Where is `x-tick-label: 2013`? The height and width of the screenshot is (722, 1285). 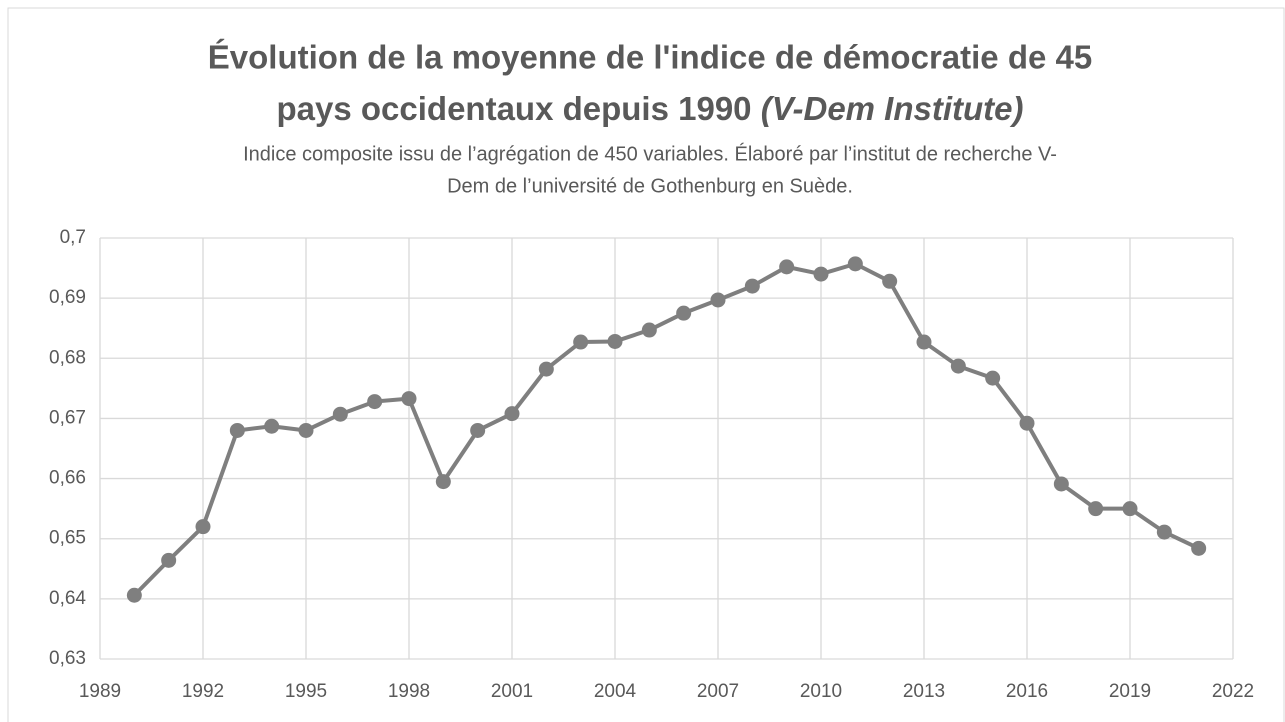 x-tick-label: 2013 is located at coordinates (924, 691).